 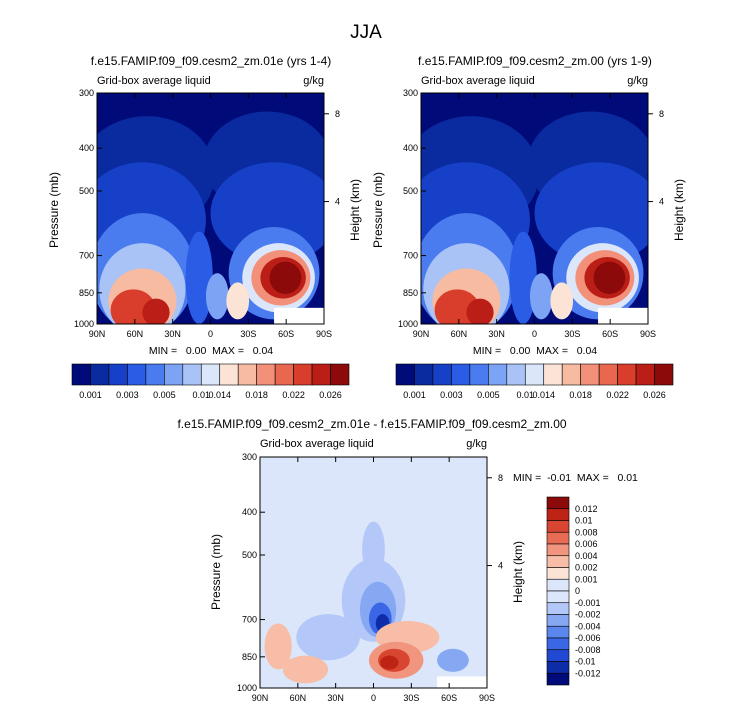 I want to click on panel-1-stats: MIN = 0.00 MAX = 0.04, so click(x=211, y=351).